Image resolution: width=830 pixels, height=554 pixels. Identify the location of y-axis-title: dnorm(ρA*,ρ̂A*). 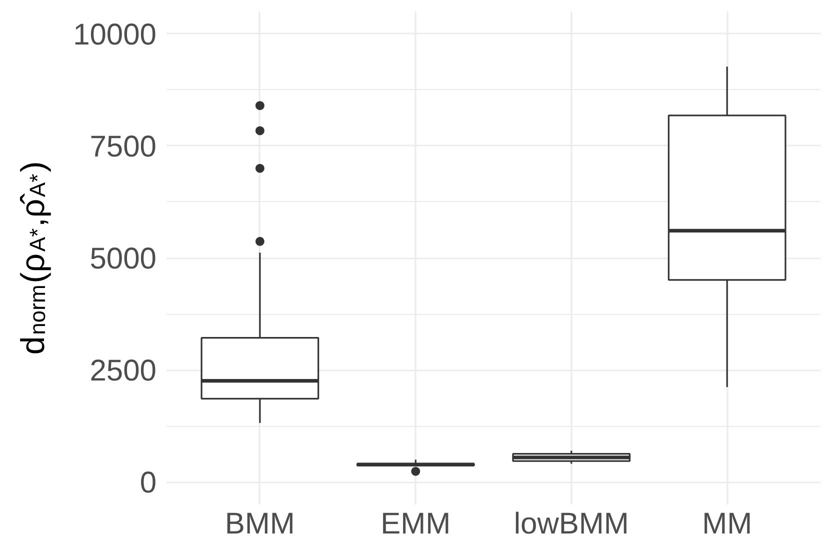
(32, 258).